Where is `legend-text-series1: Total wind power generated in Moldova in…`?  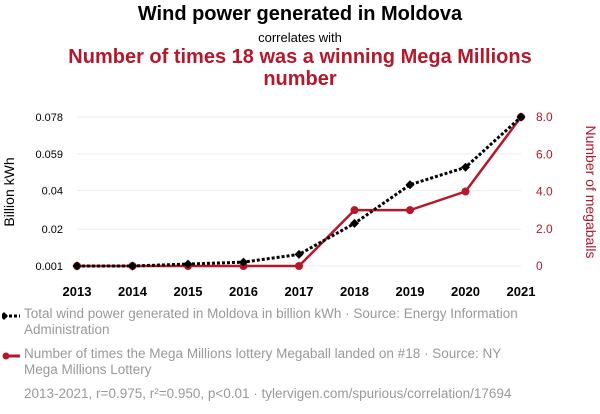 legend-text-series1: Total wind power generated in Moldova in… is located at coordinates (271, 321).